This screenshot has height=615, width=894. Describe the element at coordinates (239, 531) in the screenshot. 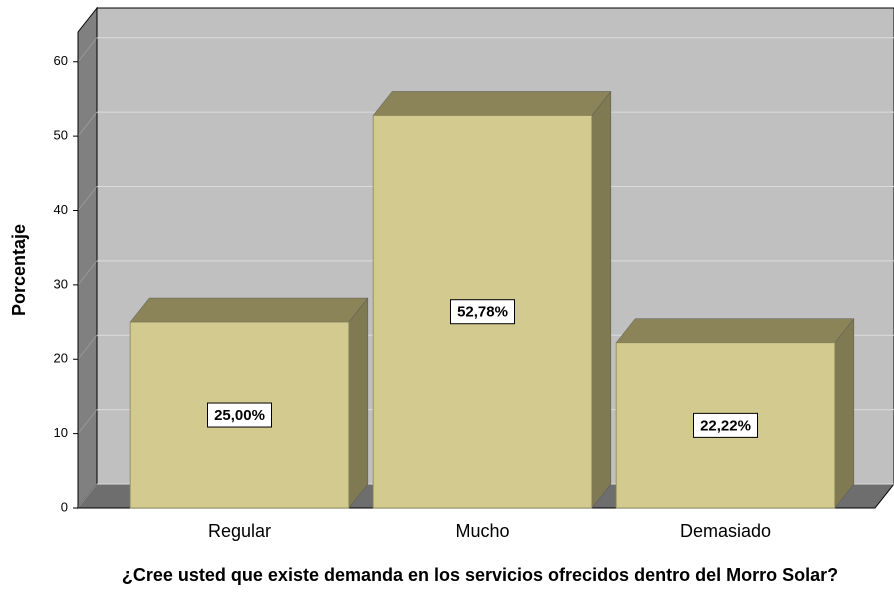

I see `x-tick-label: Regular` at that location.